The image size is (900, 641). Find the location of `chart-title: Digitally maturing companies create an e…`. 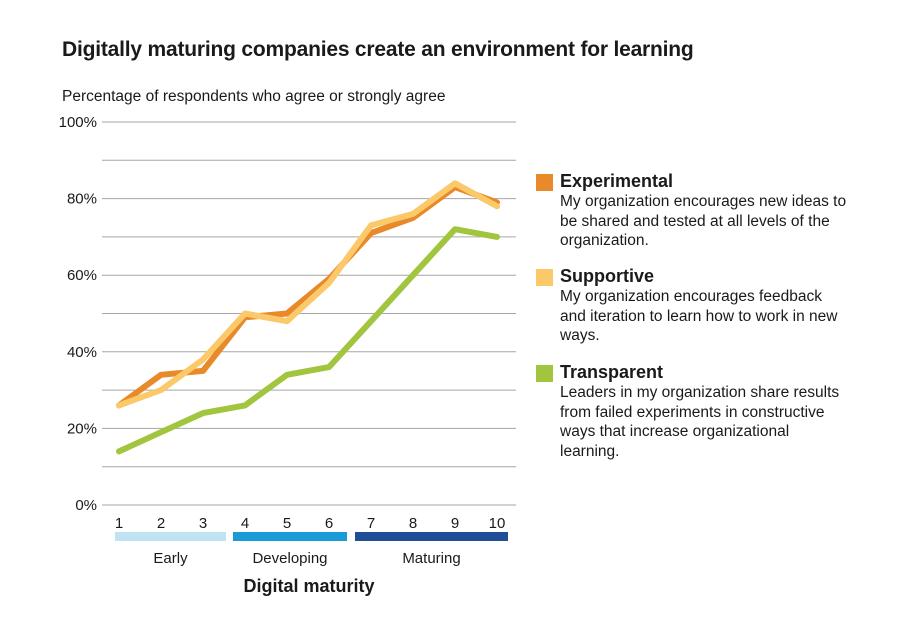

chart-title: Digitally maturing companies create an e… is located at coordinates (378, 49).